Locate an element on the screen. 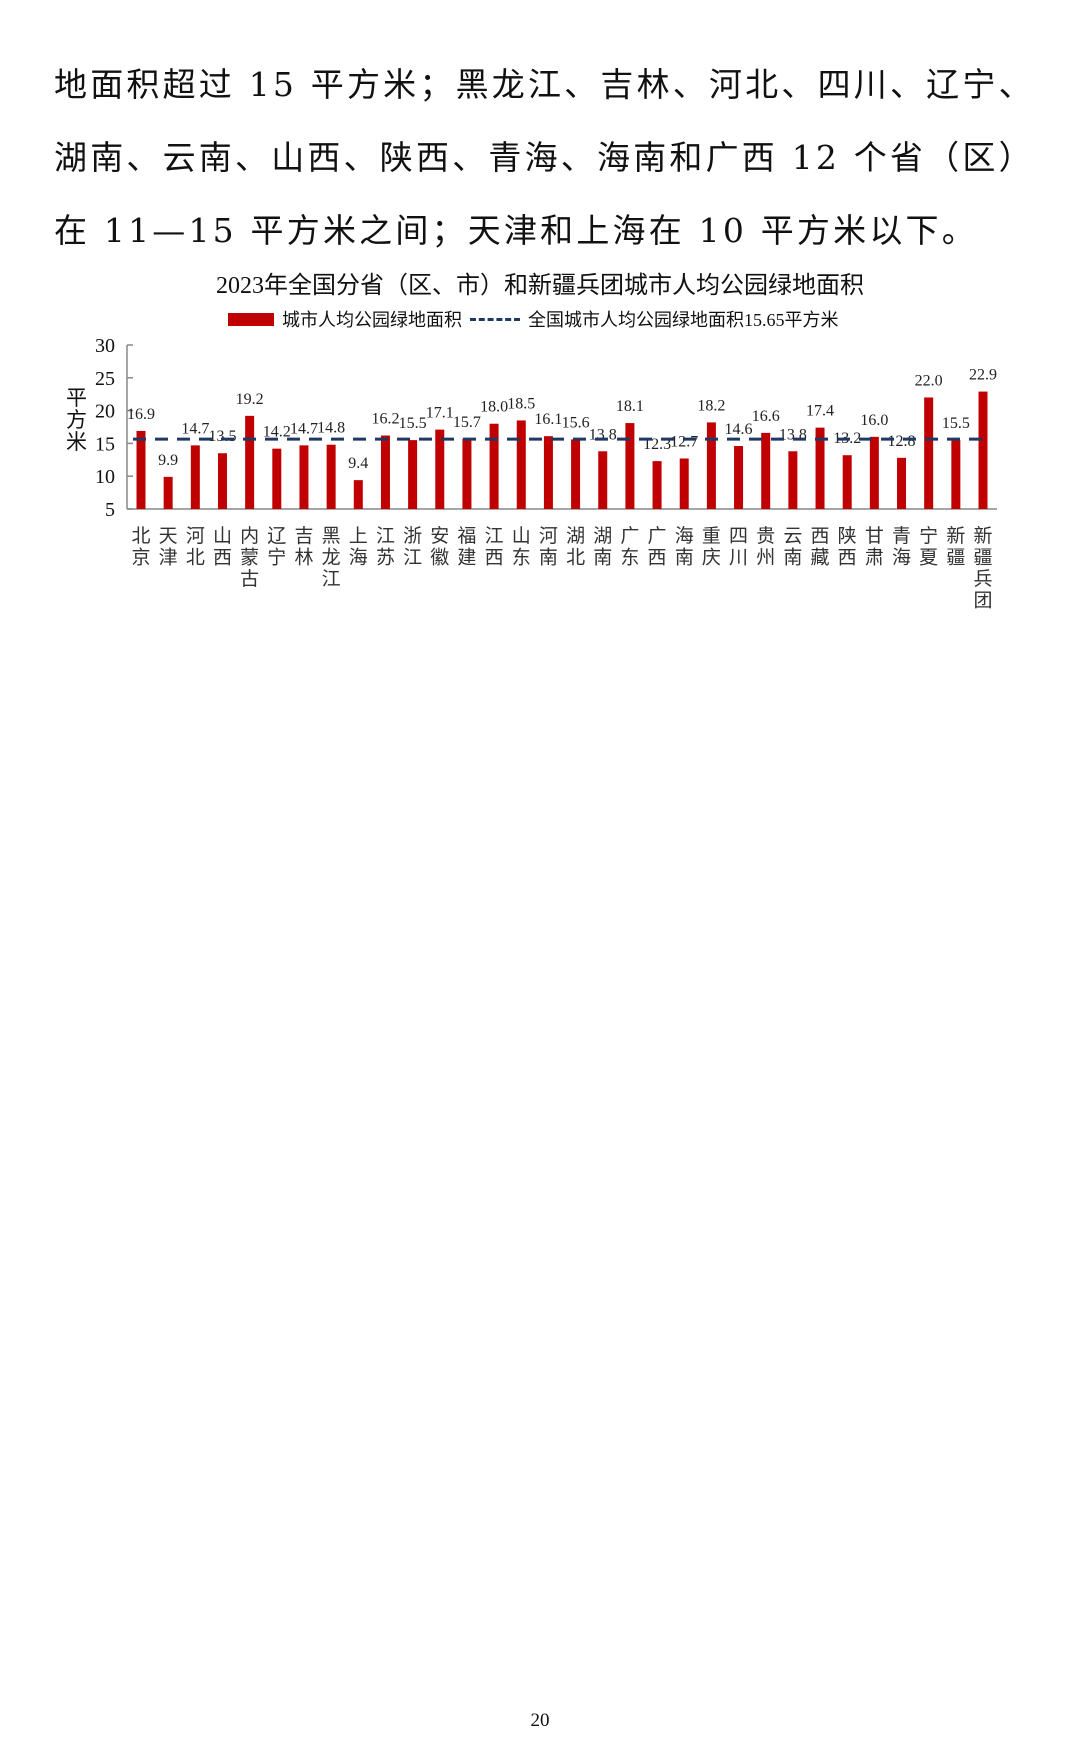  x-tick-label: 北京 is located at coordinates (140, 547).